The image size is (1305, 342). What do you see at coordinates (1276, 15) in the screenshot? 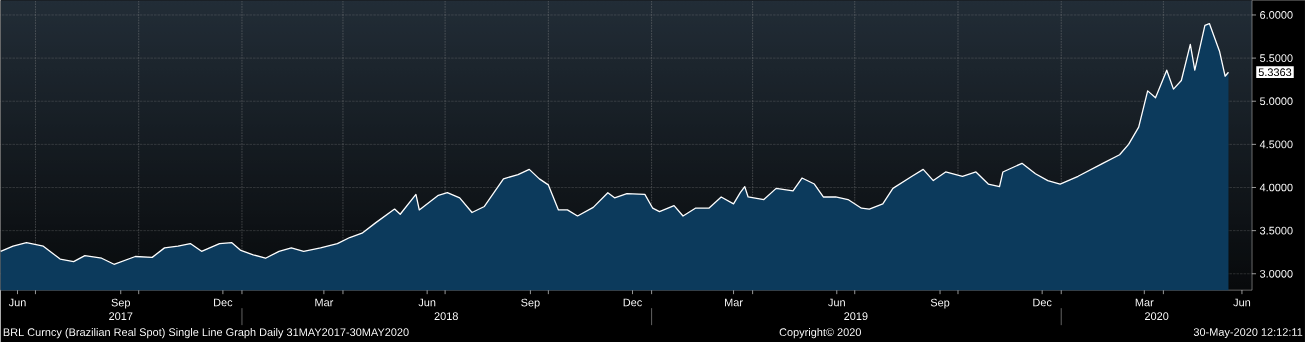
I see `y-tick-label: 6.0000` at bounding box center [1276, 15].